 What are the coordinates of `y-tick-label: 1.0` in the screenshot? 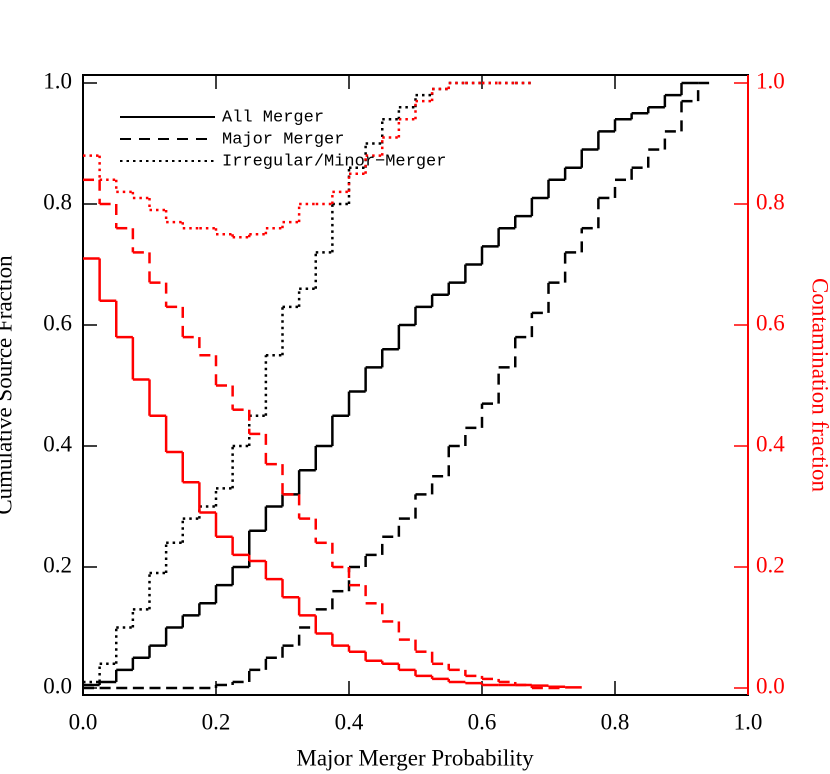 It's located at (57, 80).